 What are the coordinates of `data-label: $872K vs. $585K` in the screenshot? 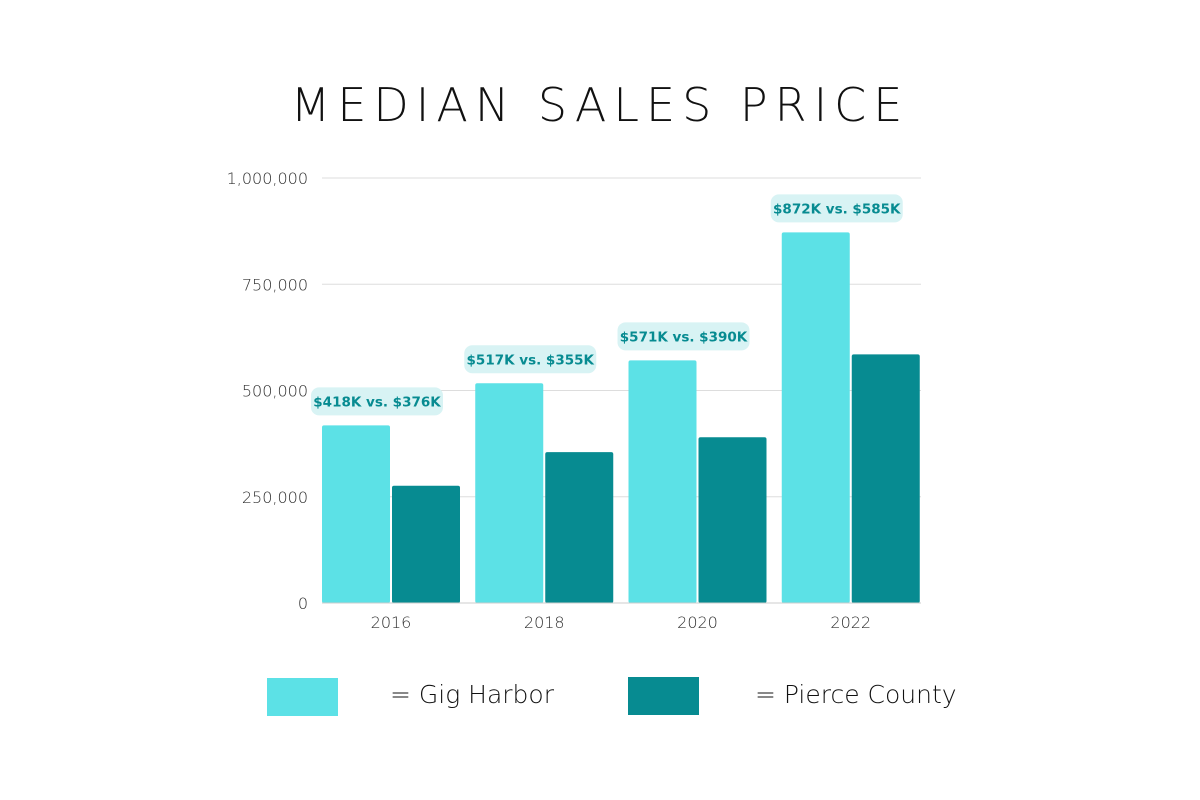 It's located at (837, 209).